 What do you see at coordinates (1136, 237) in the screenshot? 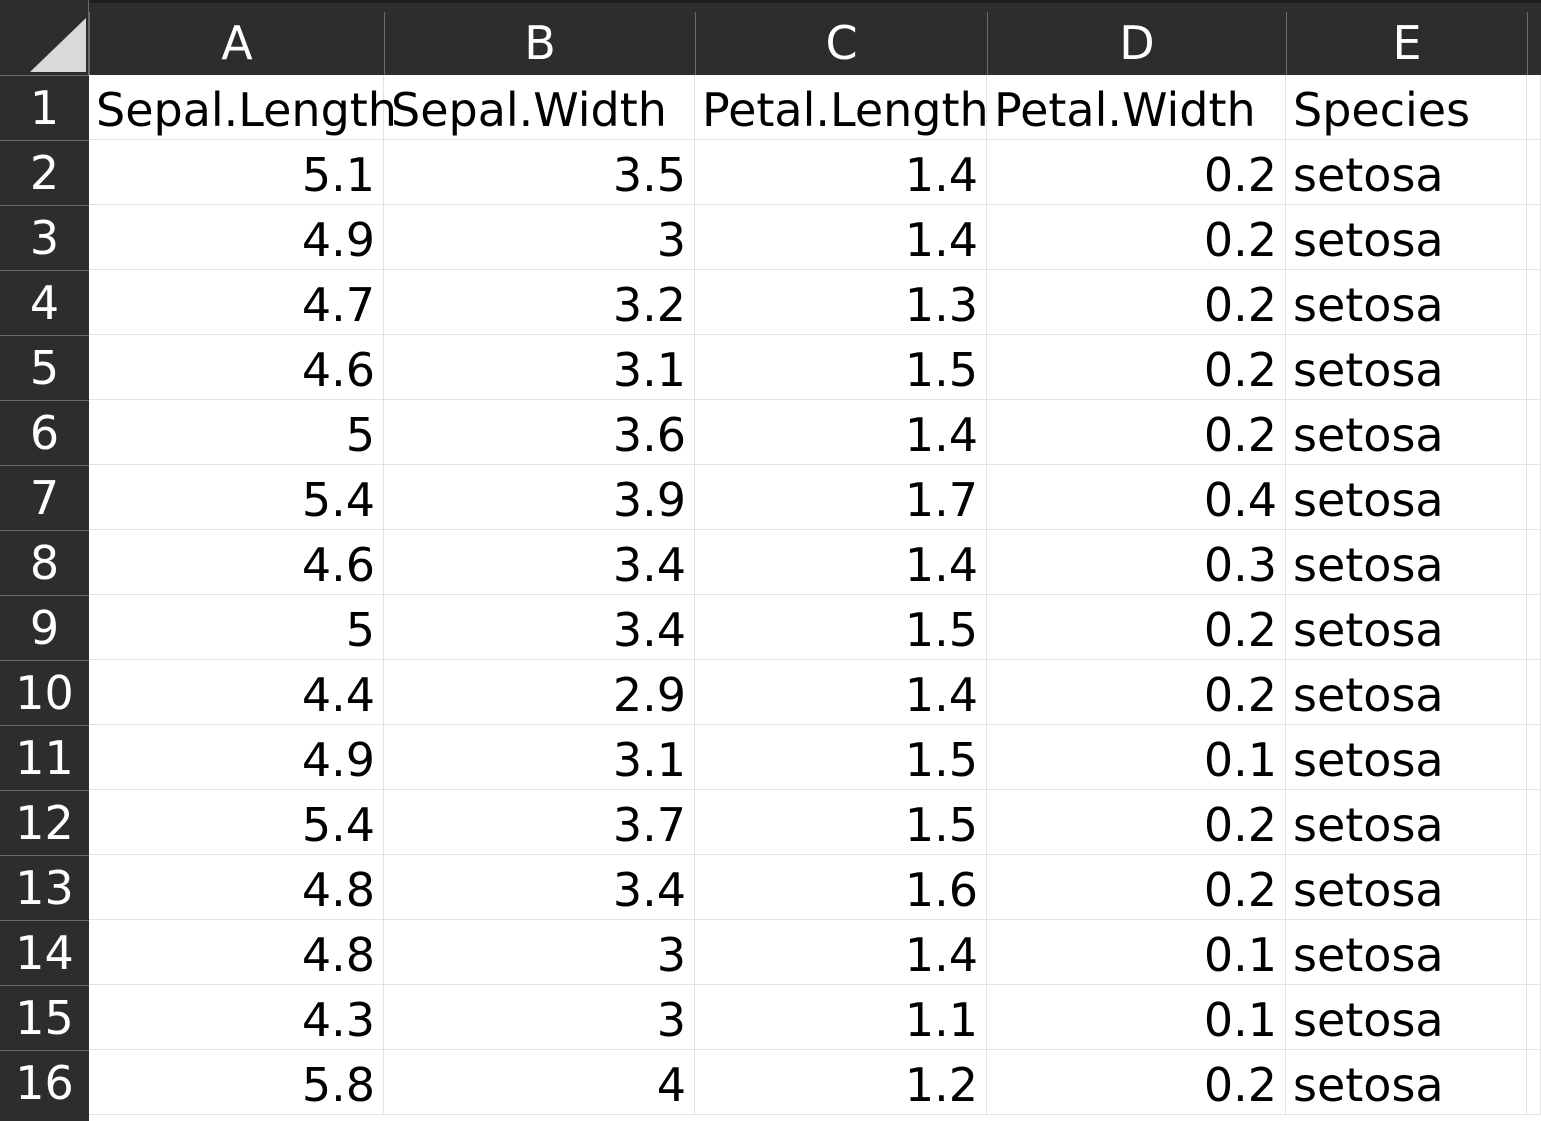
I see `cell-d3: 0.2` at bounding box center [1136, 237].